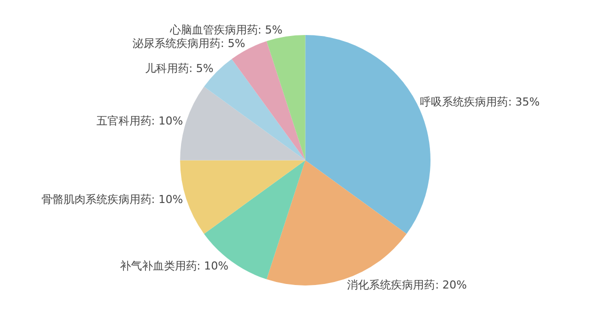 The image size is (599, 333). What do you see at coordinates (112, 199) in the screenshot?
I see `slice-label: 骨骼肌肉系统疾病用药: 10%` at bounding box center [112, 199].